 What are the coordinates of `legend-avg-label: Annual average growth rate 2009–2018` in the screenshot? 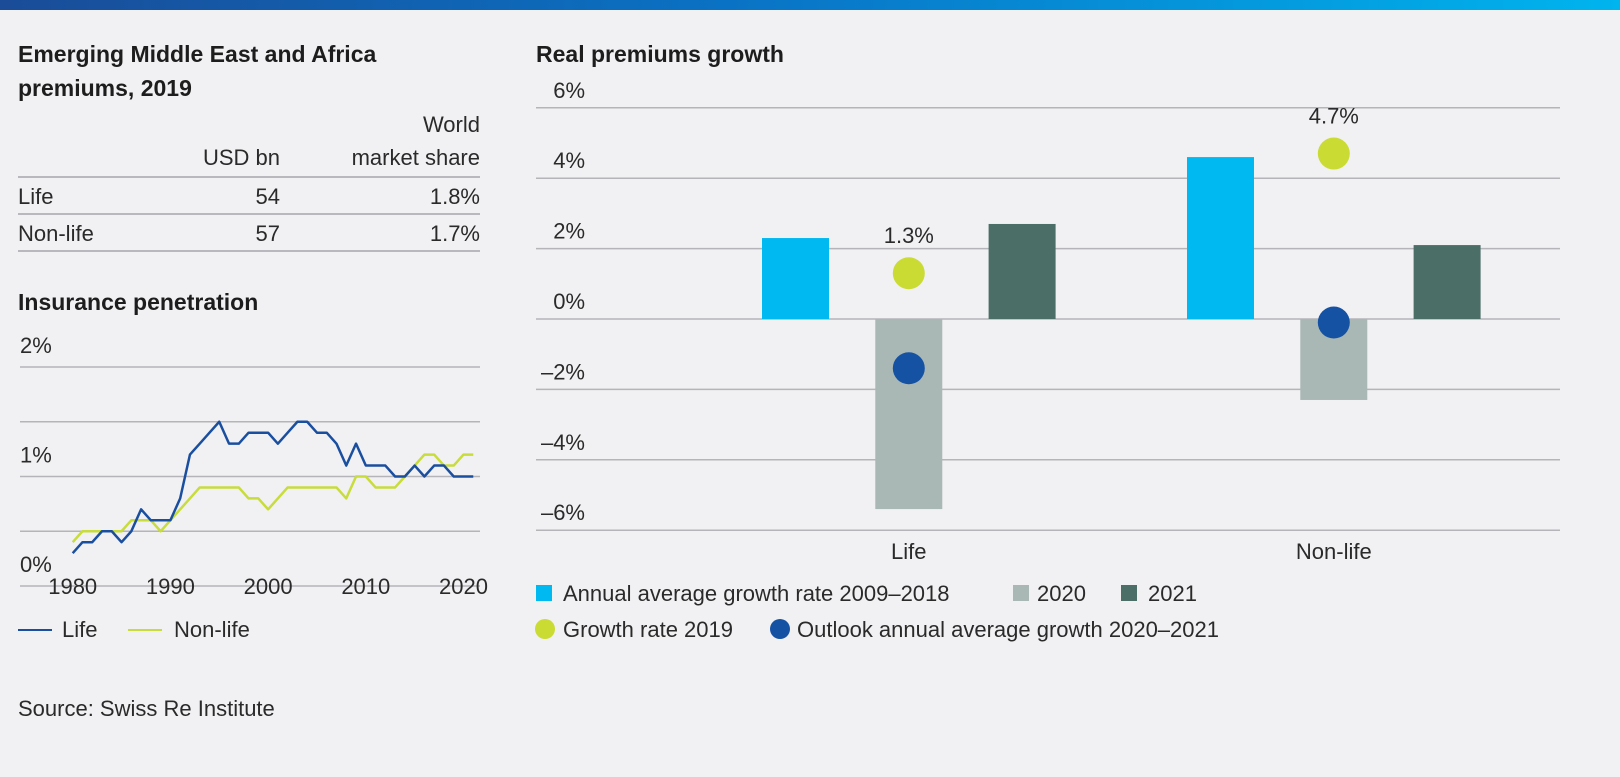 It's located at (756, 593).